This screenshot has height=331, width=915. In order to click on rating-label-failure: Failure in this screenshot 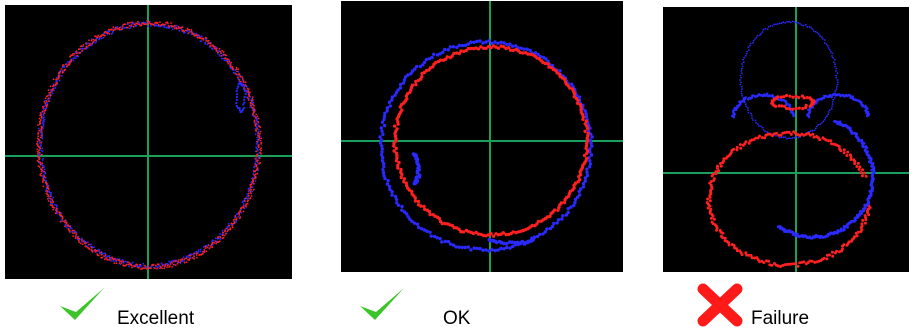, I will do `click(780, 318)`.